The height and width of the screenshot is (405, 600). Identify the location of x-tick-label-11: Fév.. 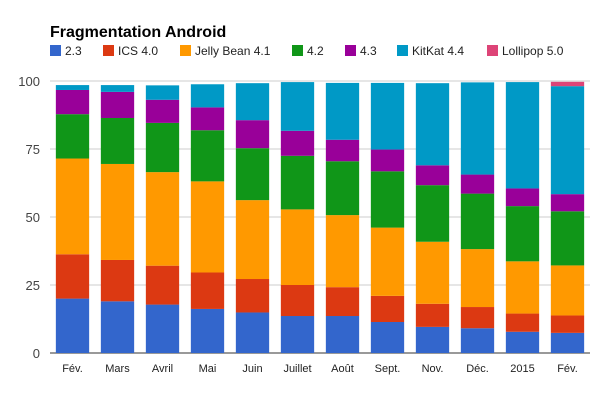
(567, 369).